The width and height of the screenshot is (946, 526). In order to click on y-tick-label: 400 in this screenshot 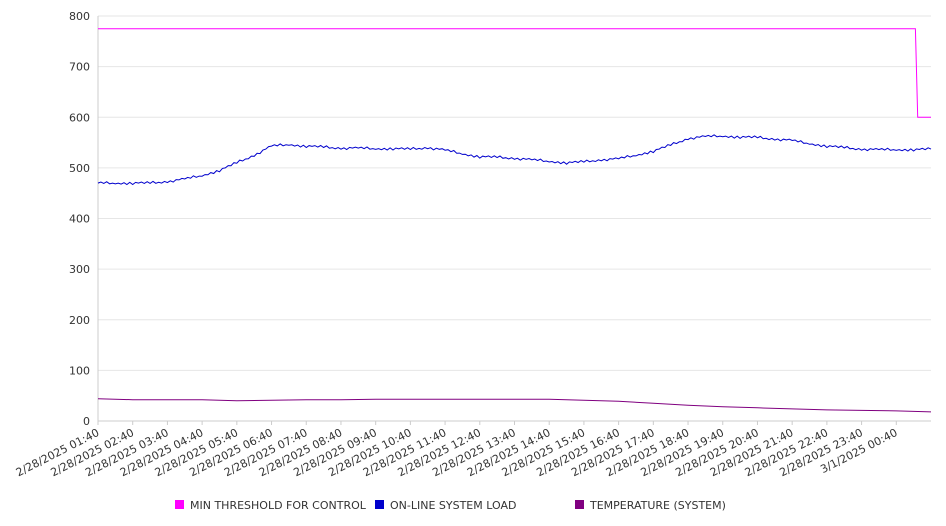, I will do `click(79, 219)`.